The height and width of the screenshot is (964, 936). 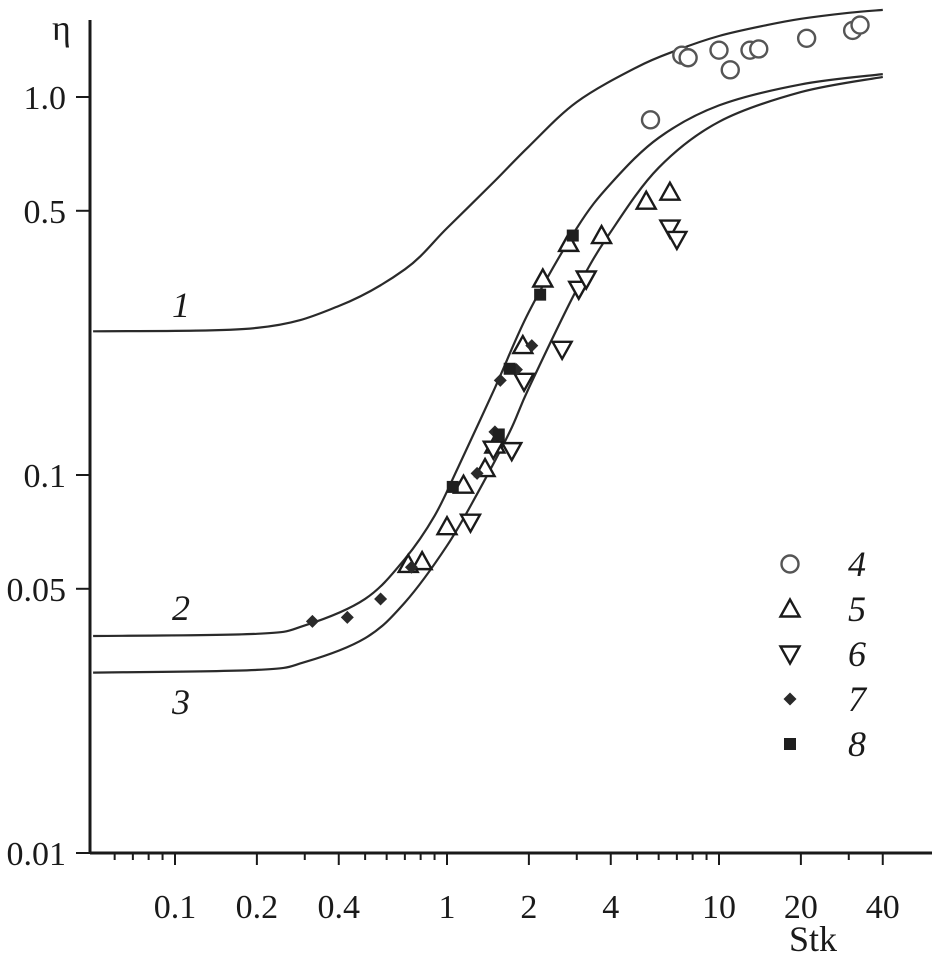 What do you see at coordinates (883, 907) in the screenshot?
I see `x-tick-label: 40` at bounding box center [883, 907].